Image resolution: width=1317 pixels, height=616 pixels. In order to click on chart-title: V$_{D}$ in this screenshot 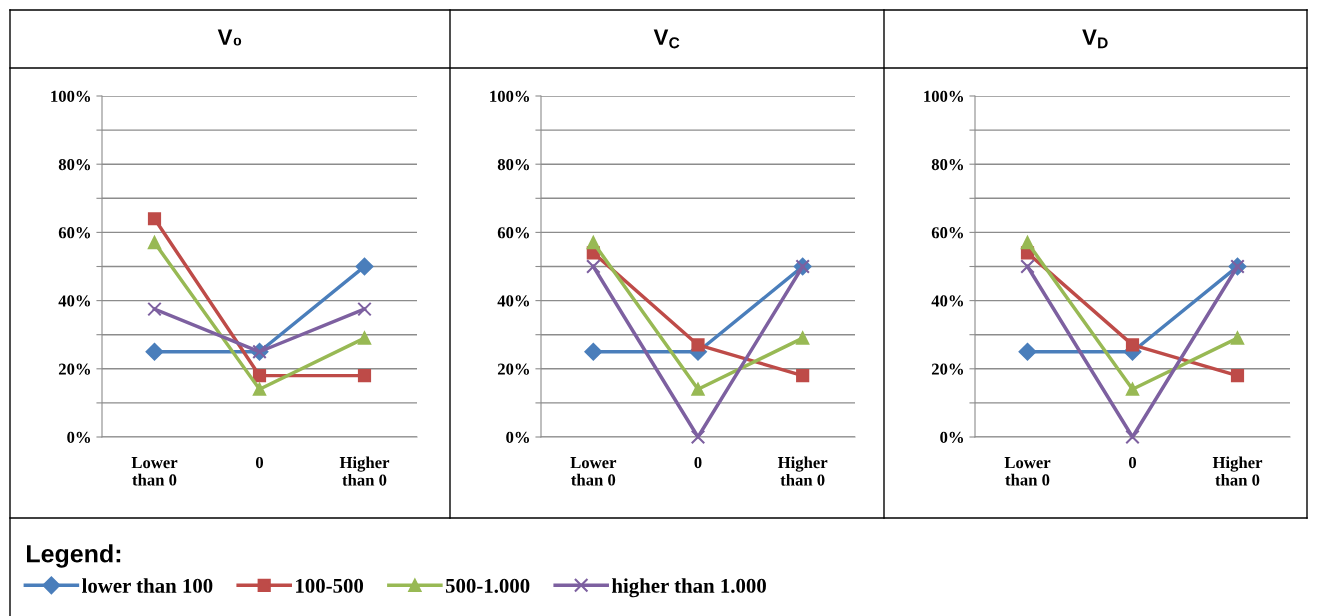, I will do `click(1095, 39)`.